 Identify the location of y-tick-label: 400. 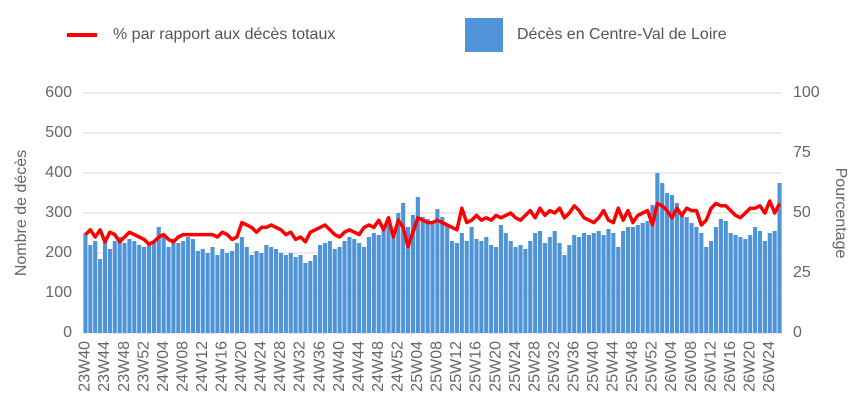
(58, 172).